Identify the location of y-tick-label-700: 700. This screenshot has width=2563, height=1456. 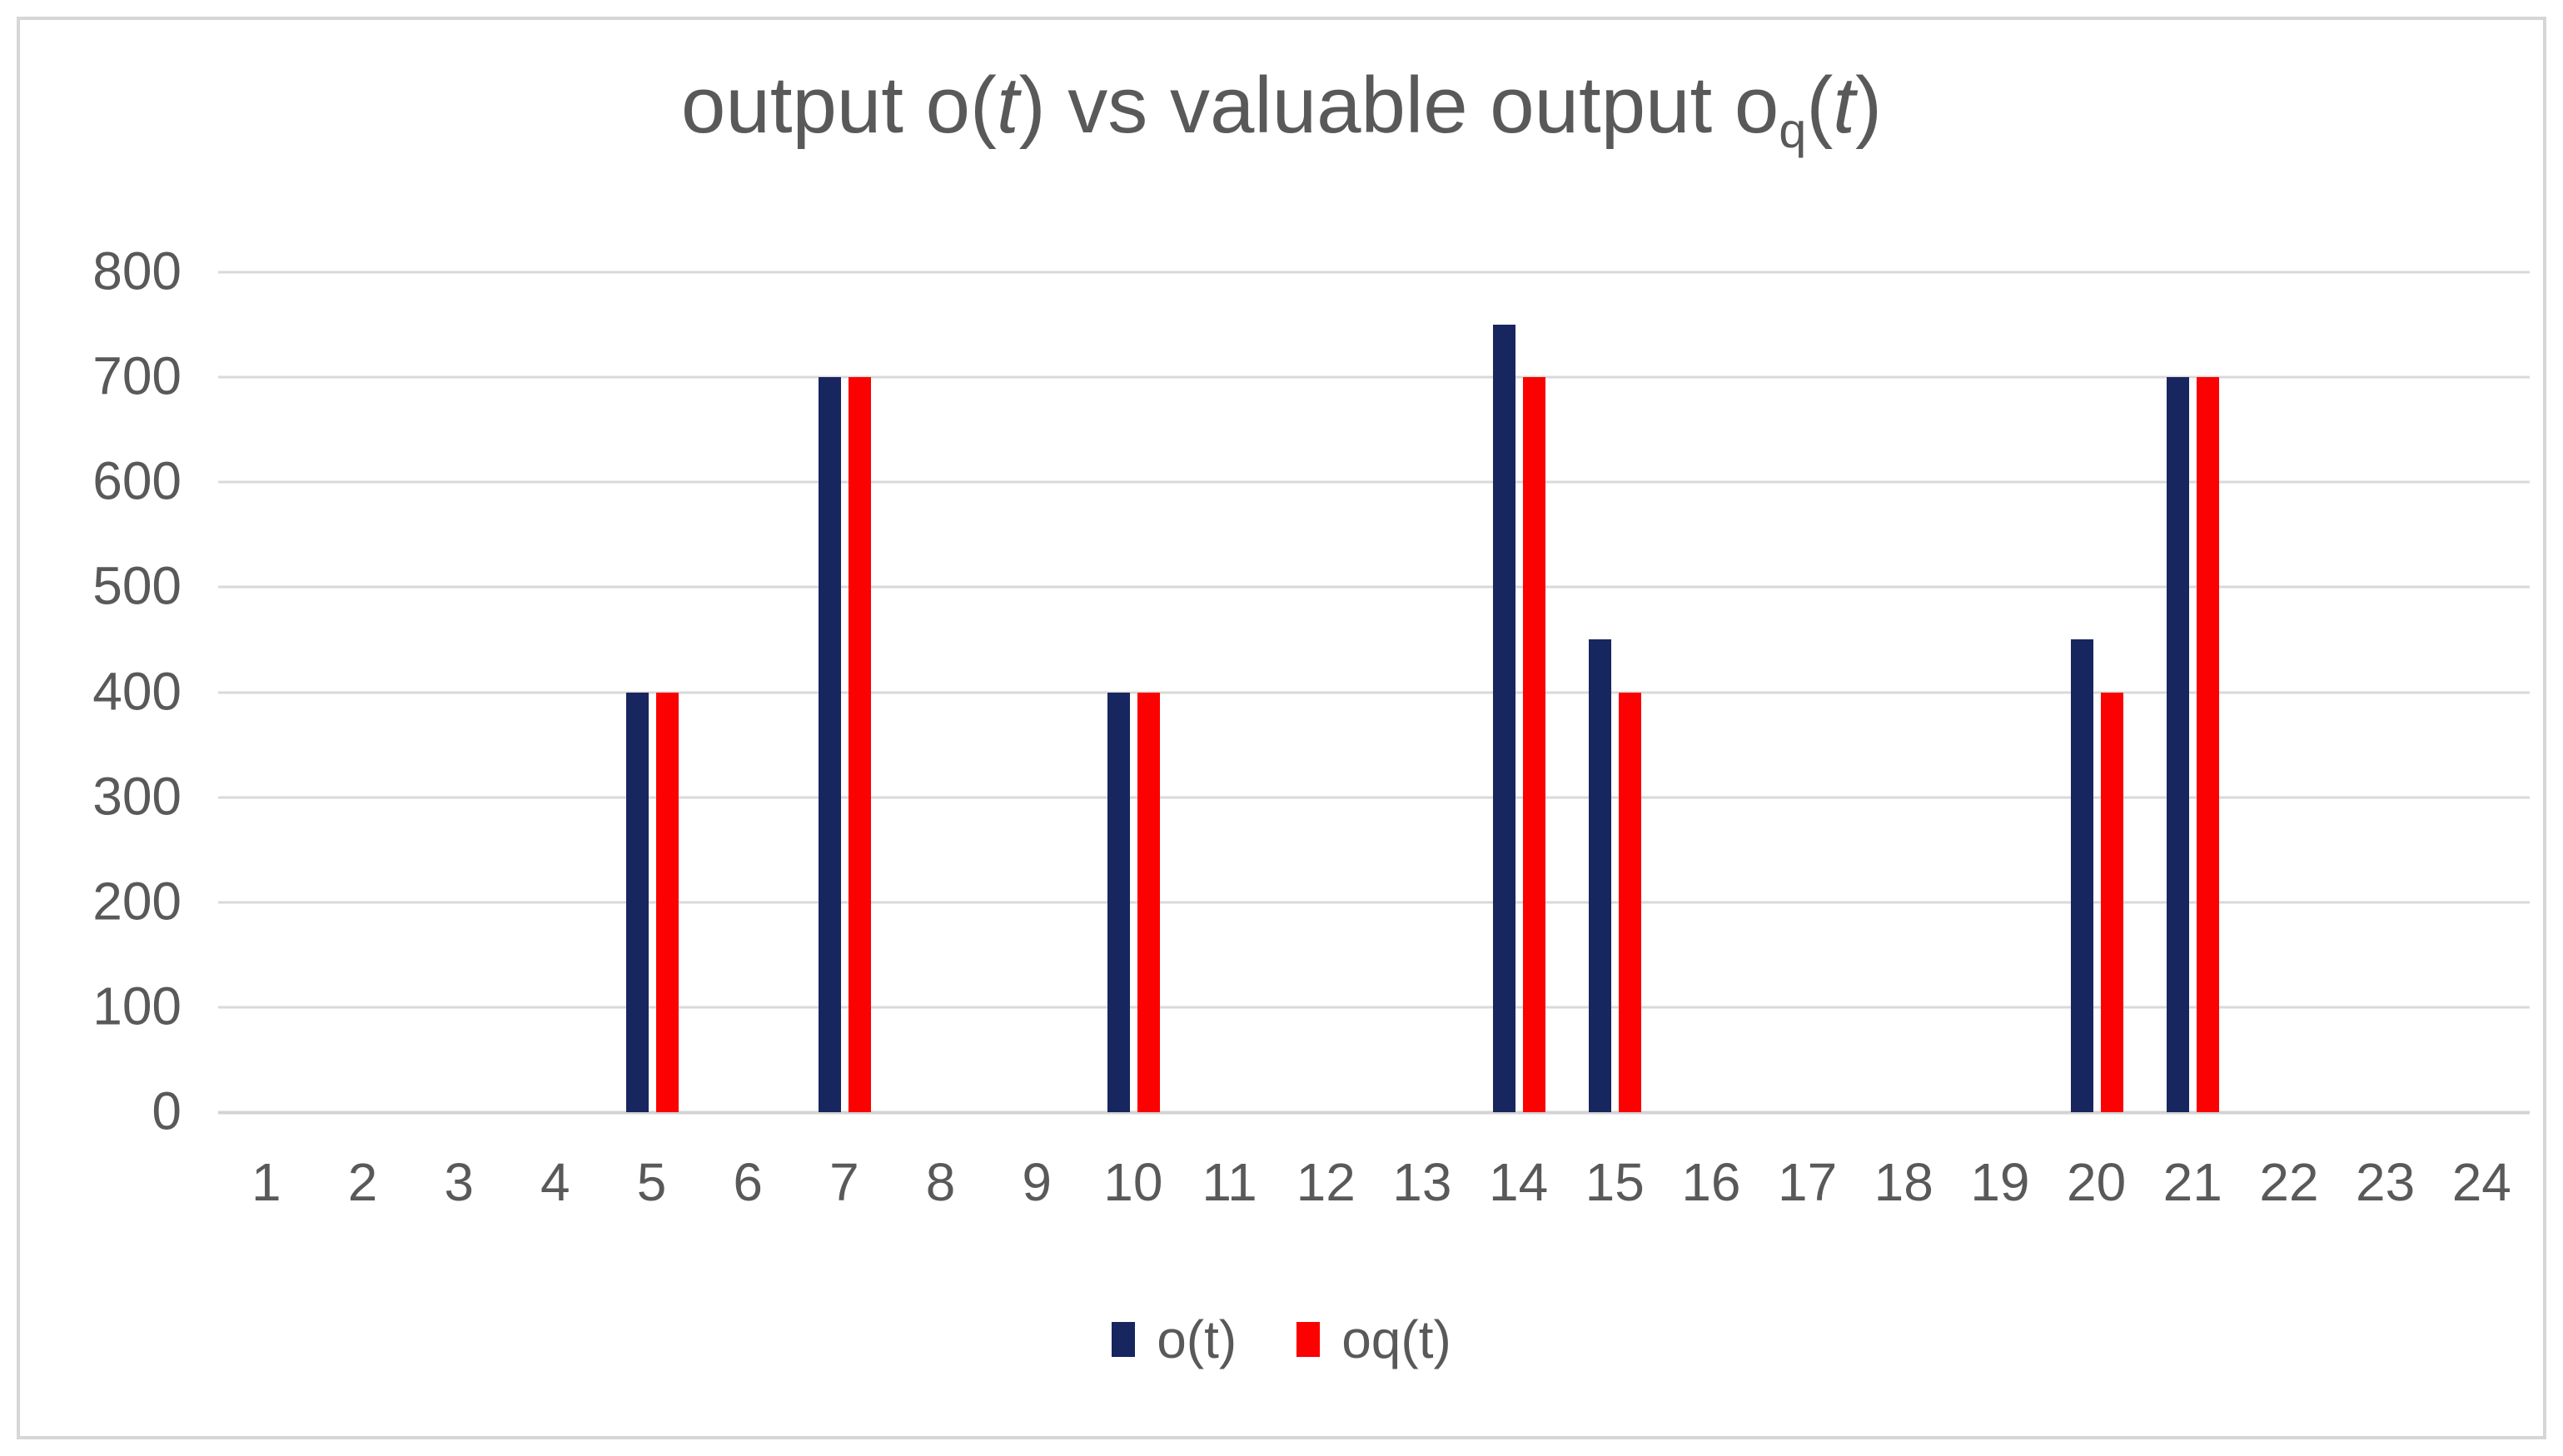
(137, 375).